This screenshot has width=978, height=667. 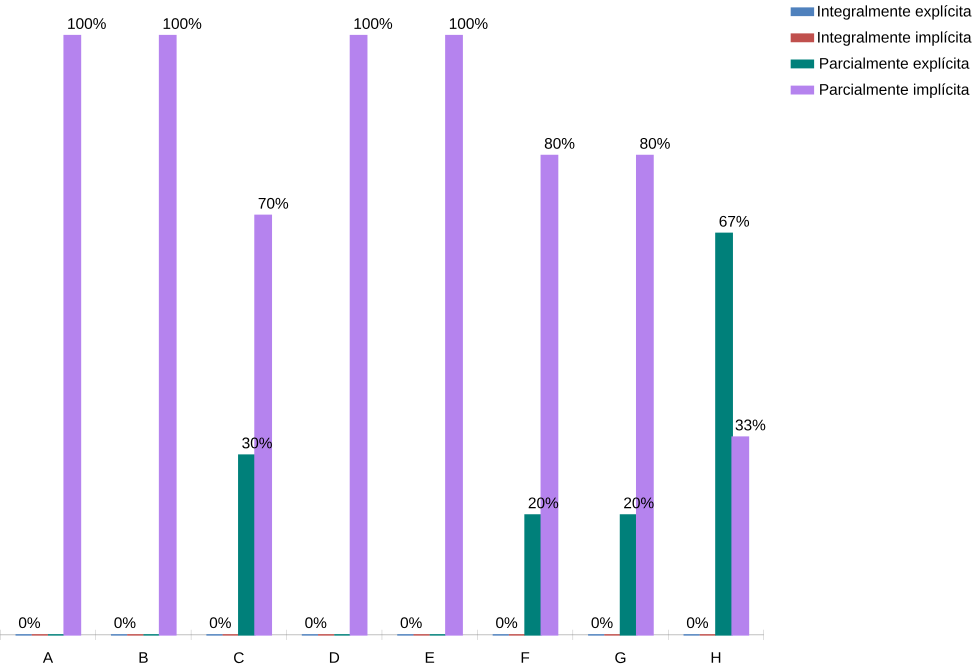 I want to click on legend-label: Integralmente explícita, so click(x=895, y=12).